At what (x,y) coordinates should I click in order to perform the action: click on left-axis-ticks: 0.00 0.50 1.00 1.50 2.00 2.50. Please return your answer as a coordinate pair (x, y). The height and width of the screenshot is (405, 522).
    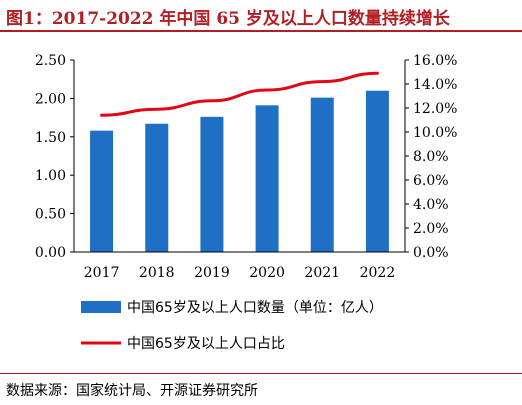
    Looking at the image, I should click on (50, 157).